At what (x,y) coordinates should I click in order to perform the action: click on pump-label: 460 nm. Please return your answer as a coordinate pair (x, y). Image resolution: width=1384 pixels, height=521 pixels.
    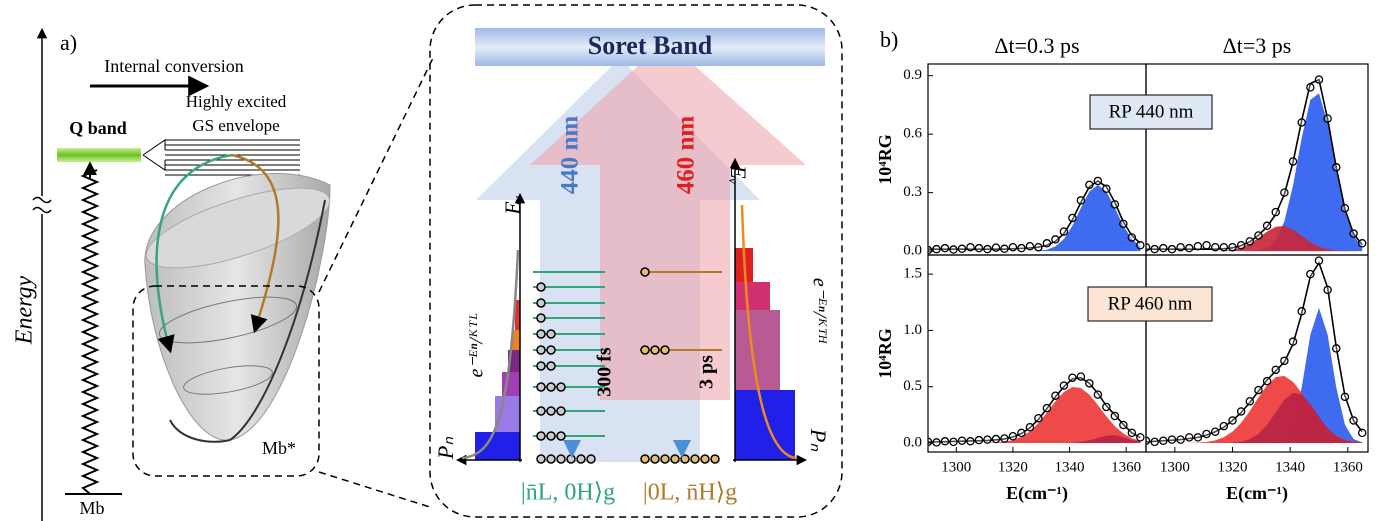
    Looking at the image, I should click on (686, 155).